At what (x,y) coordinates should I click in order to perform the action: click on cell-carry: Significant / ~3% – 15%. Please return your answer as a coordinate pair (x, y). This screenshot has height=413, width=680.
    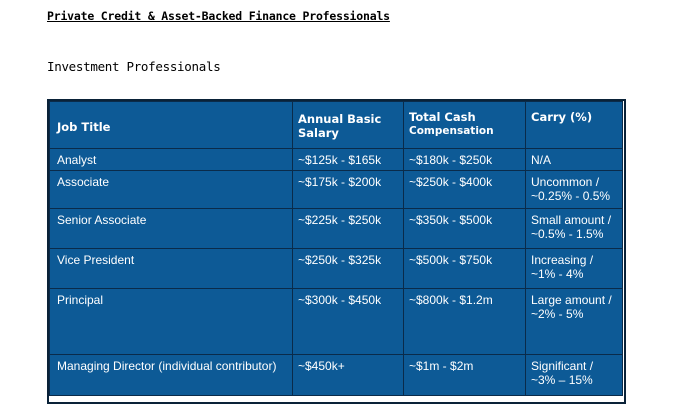
    Looking at the image, I should click on (574, 375).